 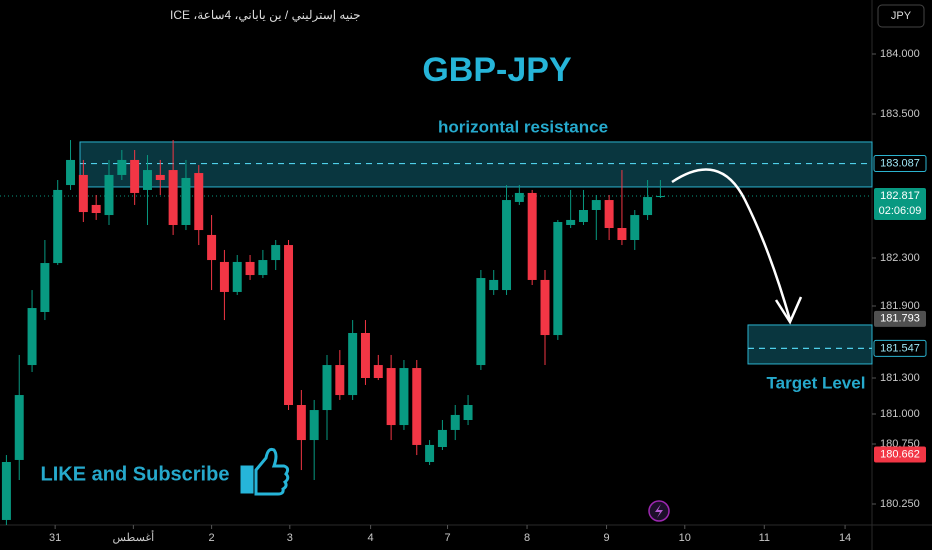 I want to click on thumbs-up-icon, so click(x=265, y=471).